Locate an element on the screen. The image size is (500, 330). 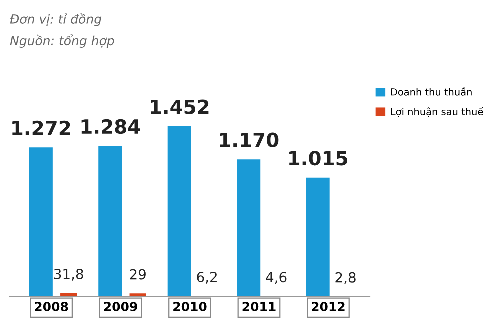
data-label: 1.284 is located at coordinates (111, 126).